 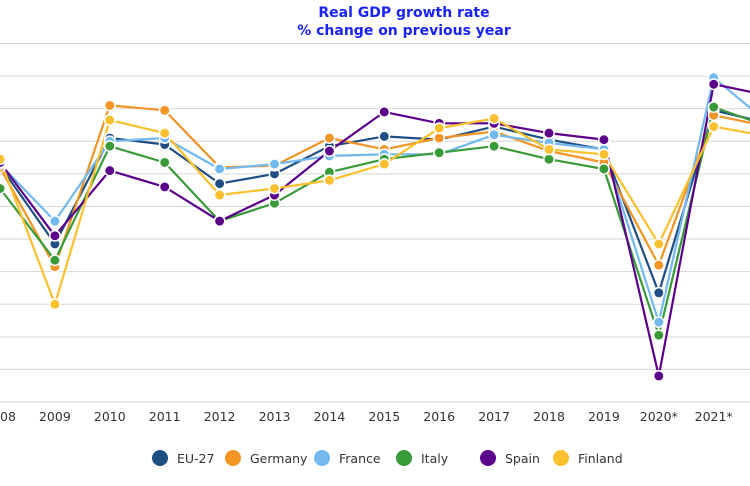 What do you see at coordinates (54, 304) in the screenshot?
I see `data-point-finland-2009` at bounding box center [54, 304].